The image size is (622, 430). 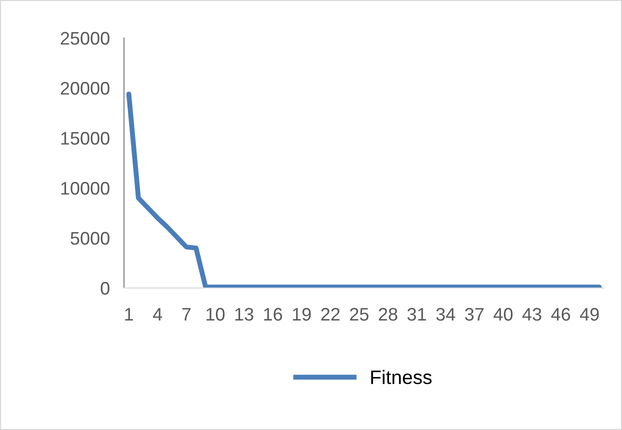 I want to click on y-tick-label: 15000, so click(x=85, y=138).